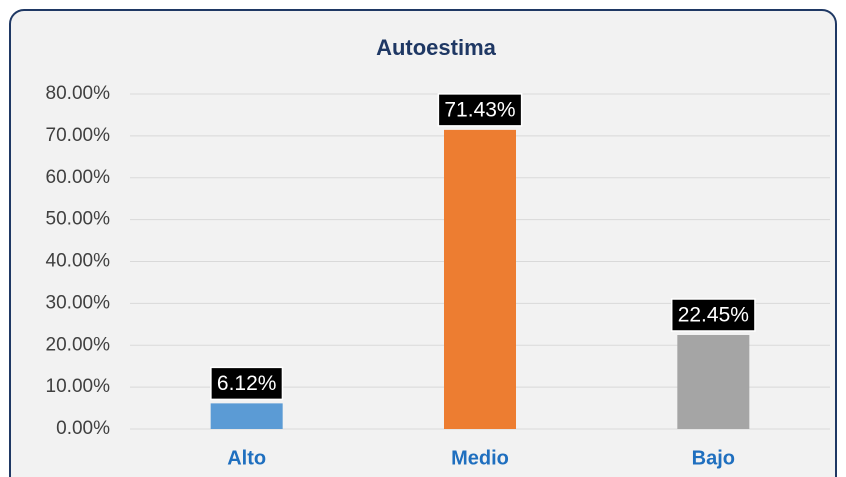 The height and width of the screenshot is (477, 846). What do you see at coordinates (78, 261) in the screenshot?
I see `y-tick-label: 40.00%` at bounding box center [78, 261].